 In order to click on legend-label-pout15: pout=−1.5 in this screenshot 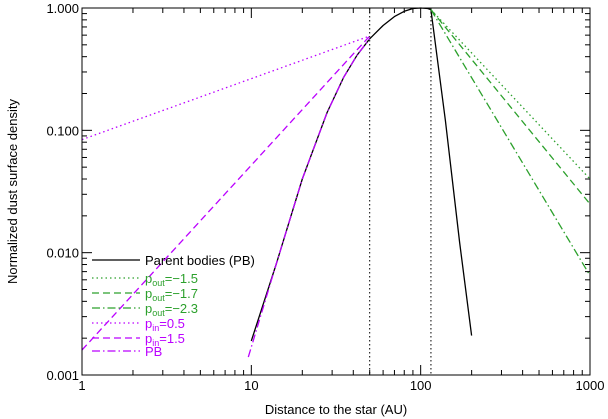, I will do `click(171, 279)`.